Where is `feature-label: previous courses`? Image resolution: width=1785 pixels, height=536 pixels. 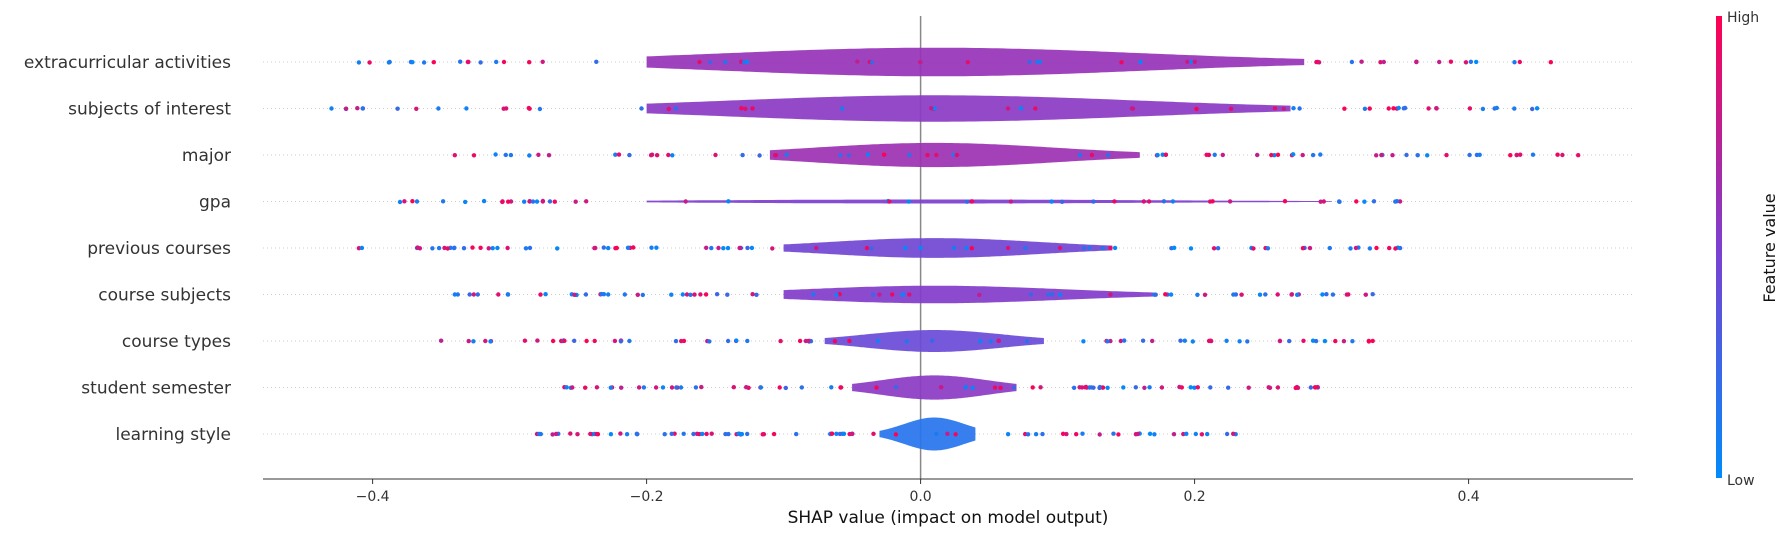
feature-label: previous courses is located at coordinates (159, 249).